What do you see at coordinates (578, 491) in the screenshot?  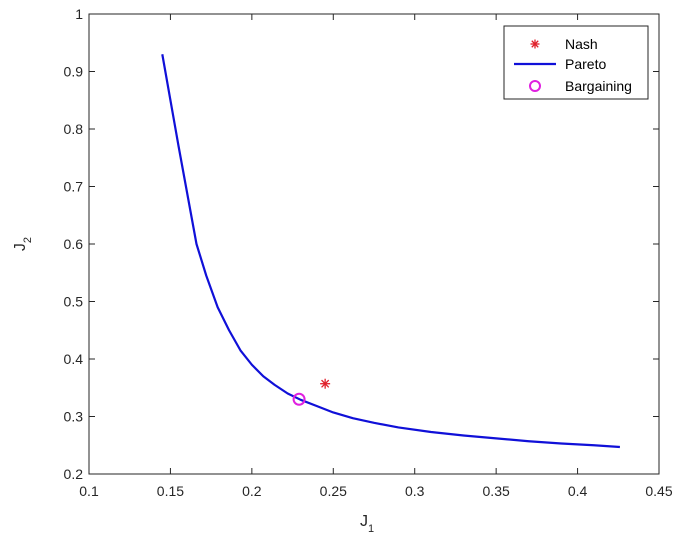 I see `x-tick-label: 0.4` at bounding box center [578, 491].